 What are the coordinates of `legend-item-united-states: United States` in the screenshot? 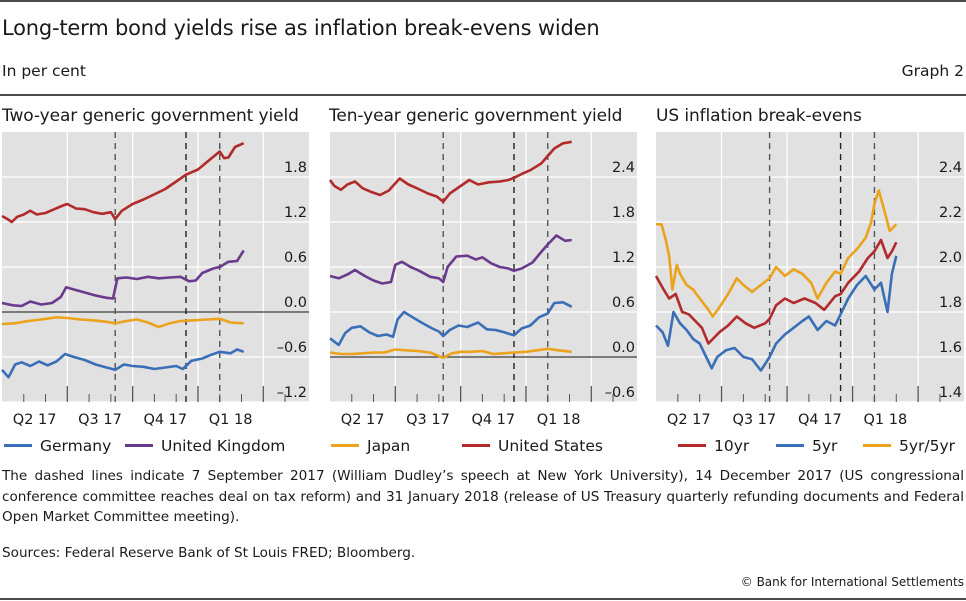 It's located at (532, 446).